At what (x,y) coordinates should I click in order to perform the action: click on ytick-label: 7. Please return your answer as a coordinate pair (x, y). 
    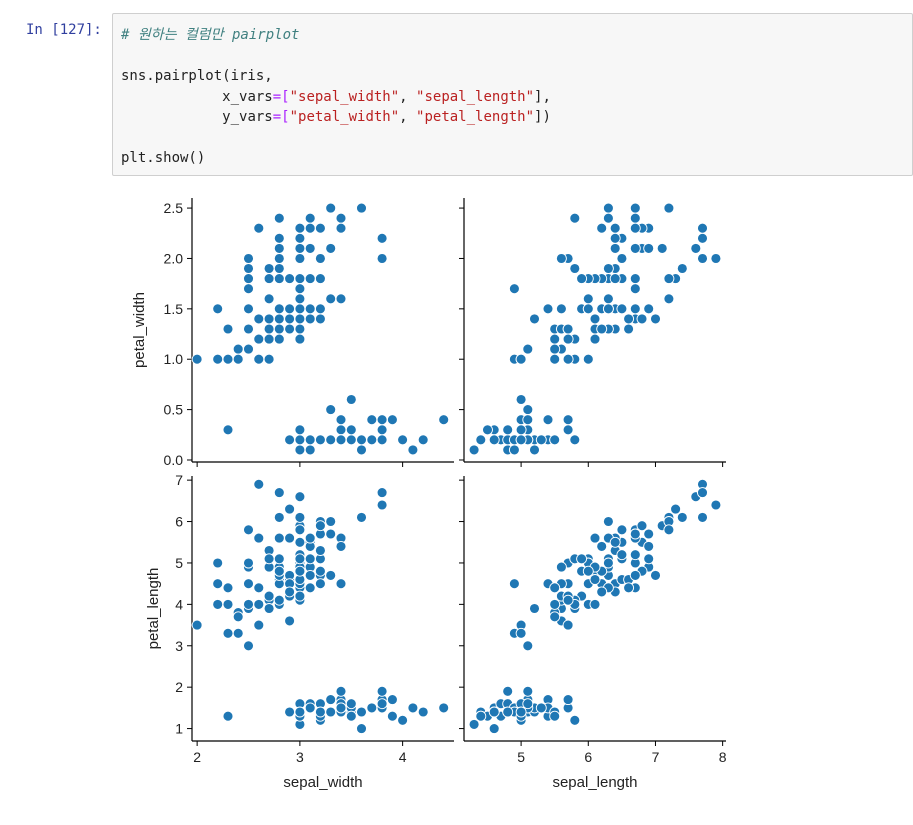
    Looking at the image, I should click on (179, 480).